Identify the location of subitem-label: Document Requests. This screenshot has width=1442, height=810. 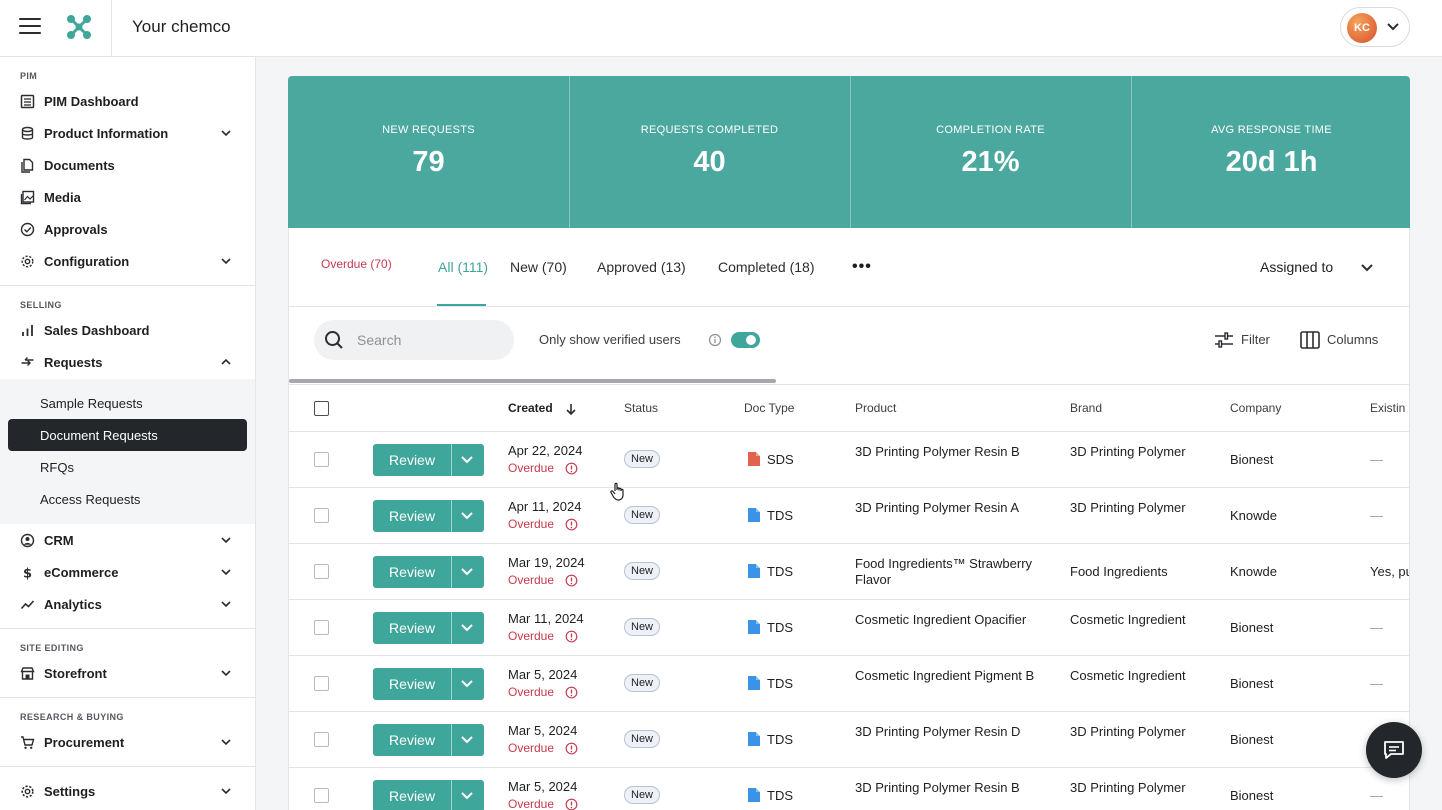
(99, 435).